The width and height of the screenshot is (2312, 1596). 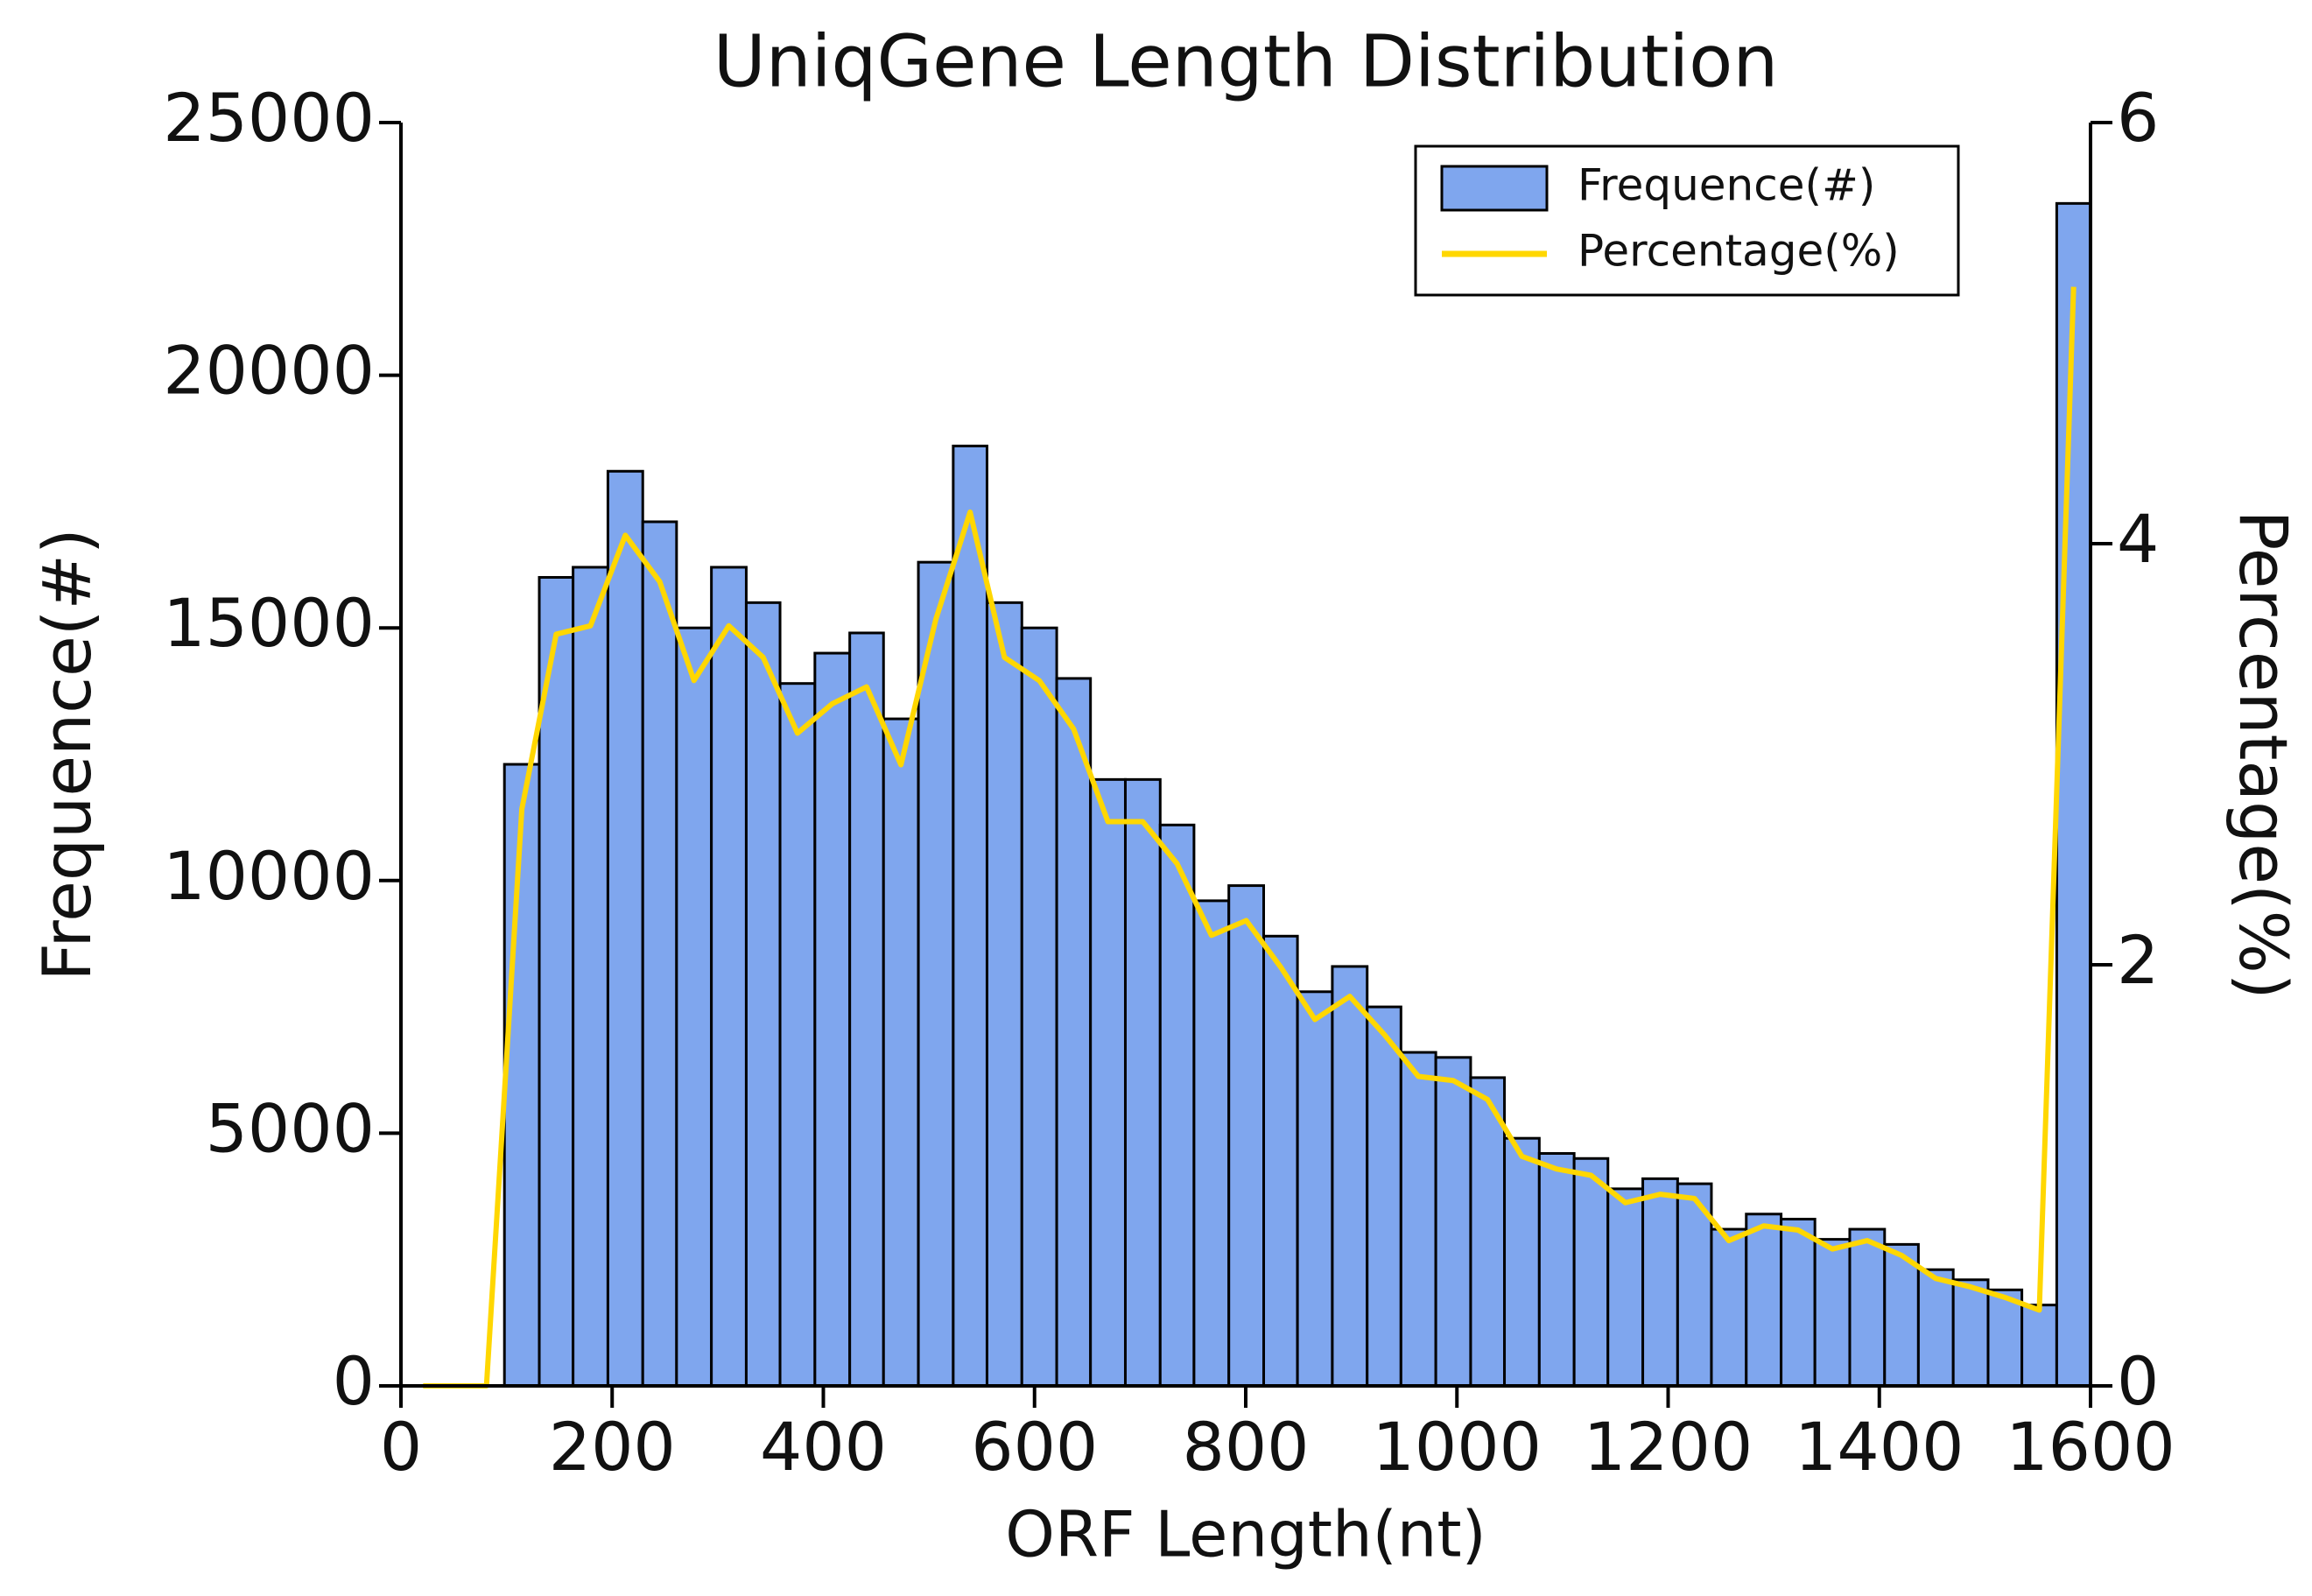 I want to click on x-tick-label: 600, so click(x=1034, y=1447).